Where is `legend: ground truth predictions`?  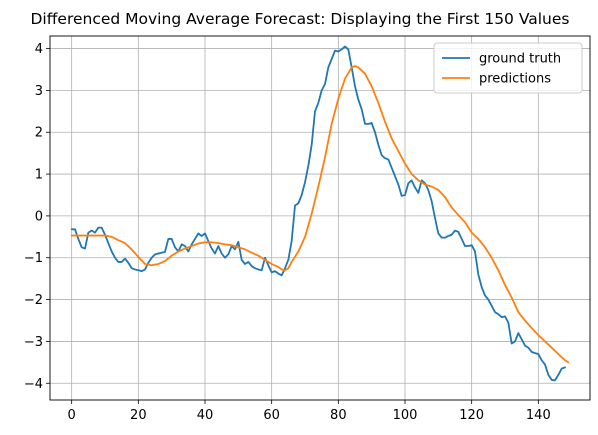 legend: ground truth predictions is located at coordinates (508, 68).